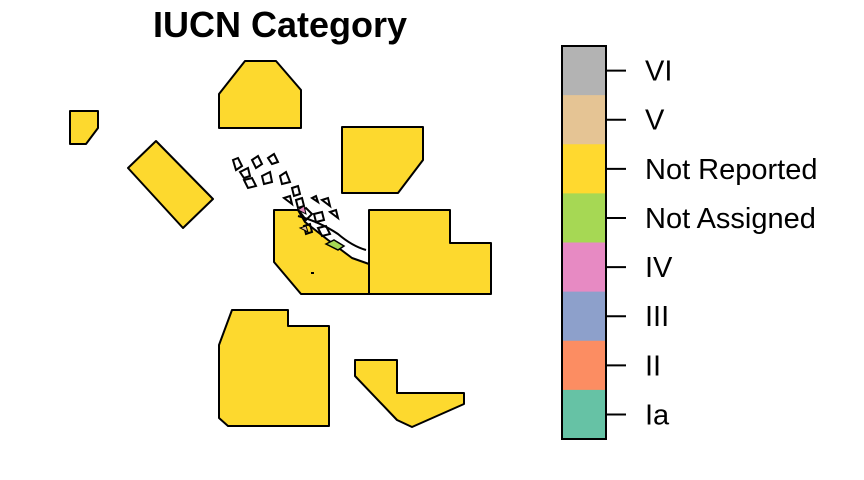  I want to click on legend-swatch-not-reported, so click(584, 169).